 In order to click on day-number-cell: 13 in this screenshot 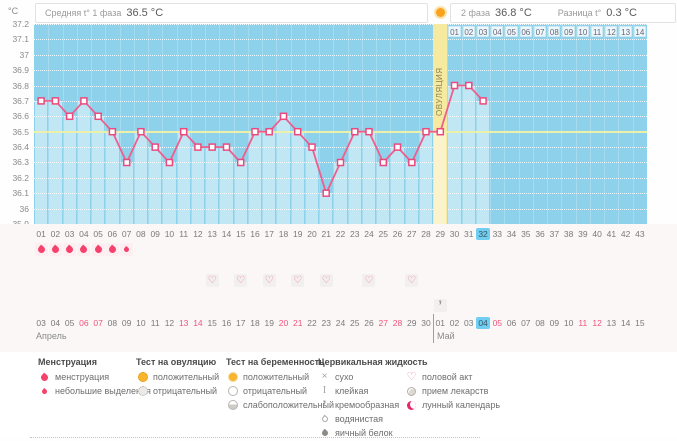, I will do `click(212, 234)`.